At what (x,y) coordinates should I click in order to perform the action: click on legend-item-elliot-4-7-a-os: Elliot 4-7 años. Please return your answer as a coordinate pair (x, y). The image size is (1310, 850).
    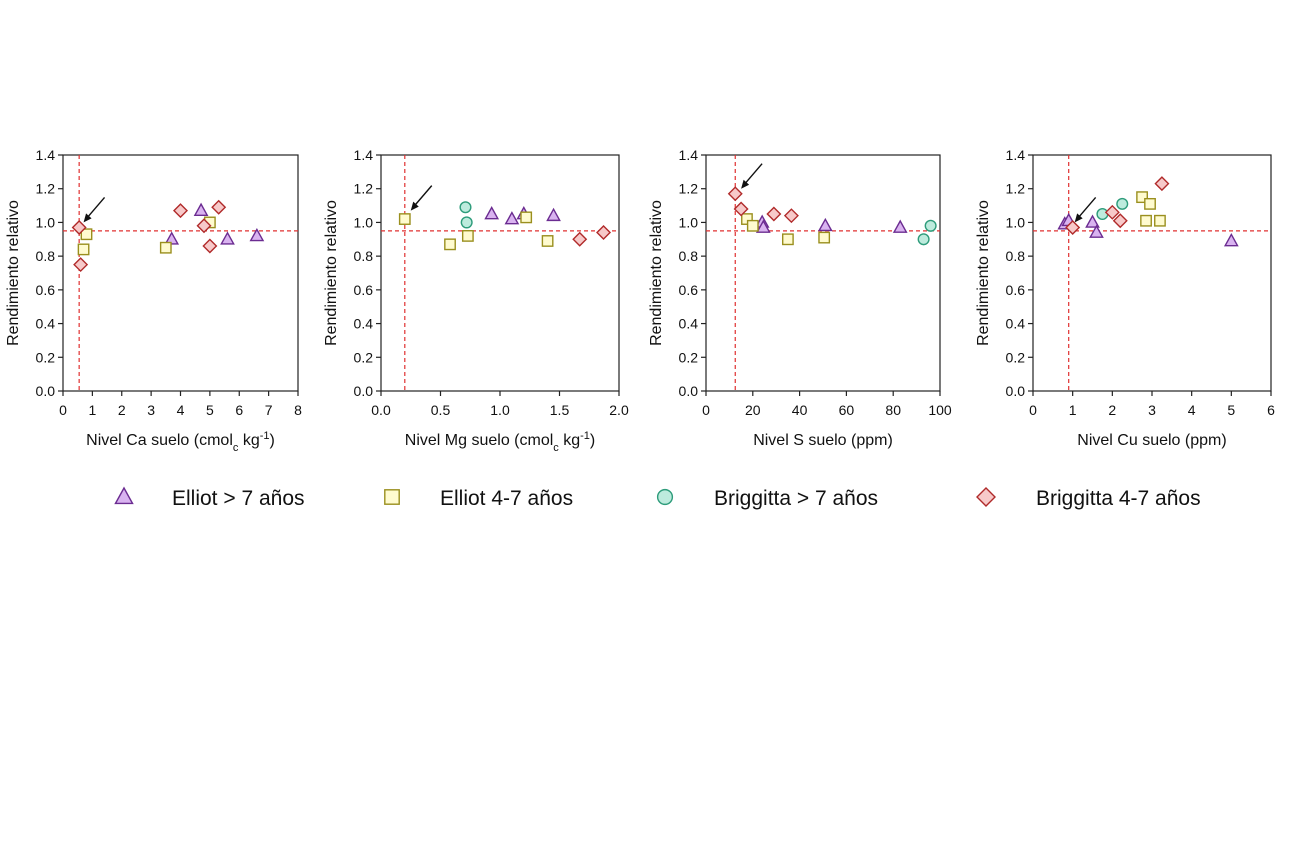
    Looking at the image, I should click on (478, 498).